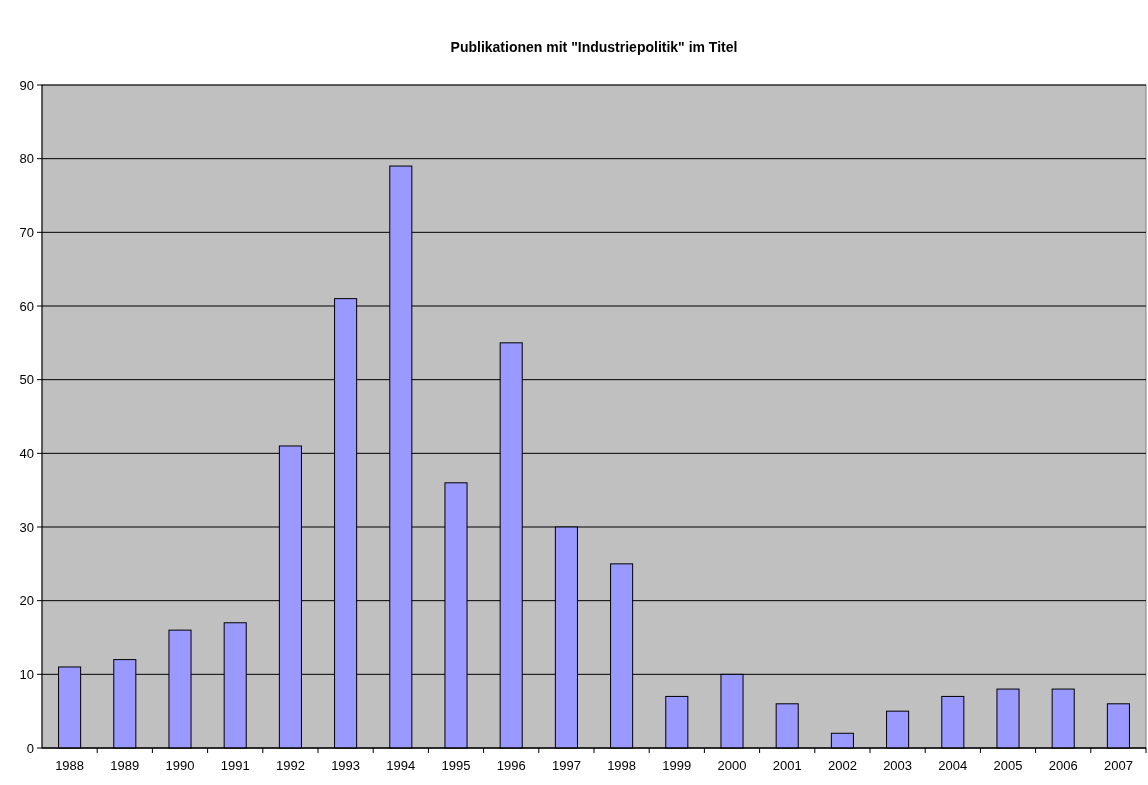 This screenshot has width=1148, height=785. Describe the element at coordinates (677, 765) in the screenshot. I see `x-tick-label: 1999` at that location.